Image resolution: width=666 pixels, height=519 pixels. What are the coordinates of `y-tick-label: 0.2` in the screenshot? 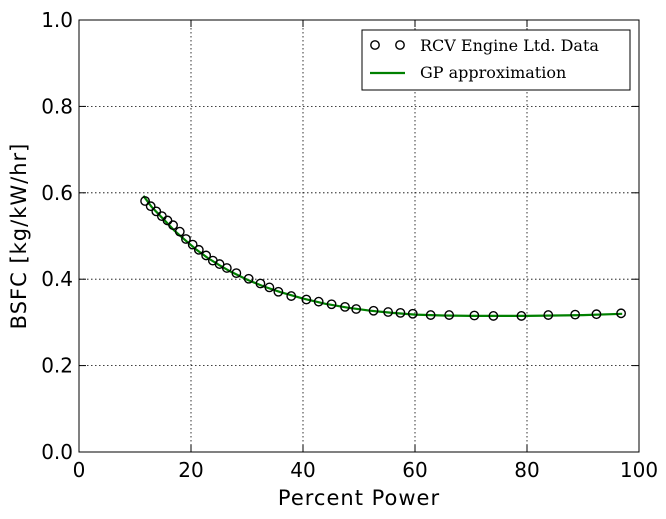 It's located at (57, 366).